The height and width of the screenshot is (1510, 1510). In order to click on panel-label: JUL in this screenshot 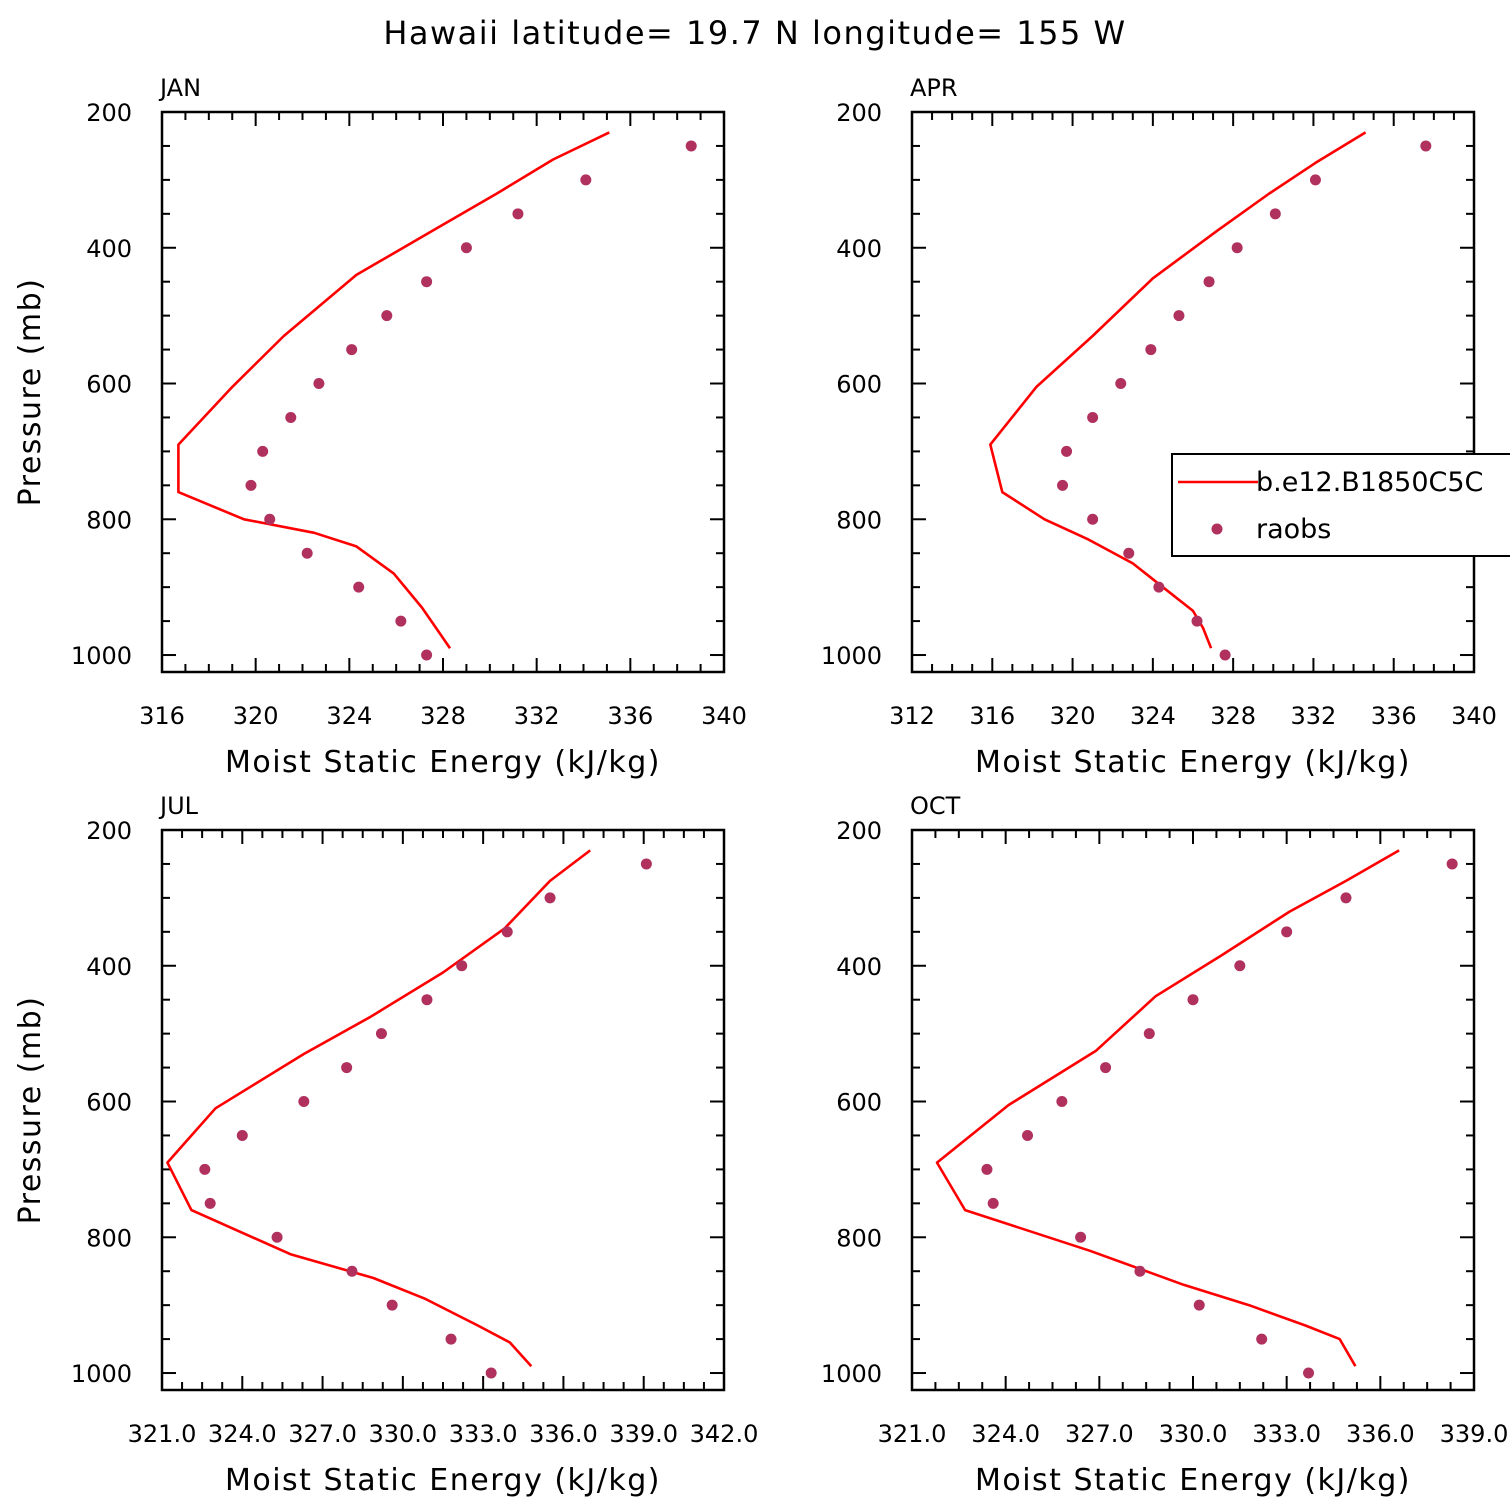, I will do `click(178, 806)`.